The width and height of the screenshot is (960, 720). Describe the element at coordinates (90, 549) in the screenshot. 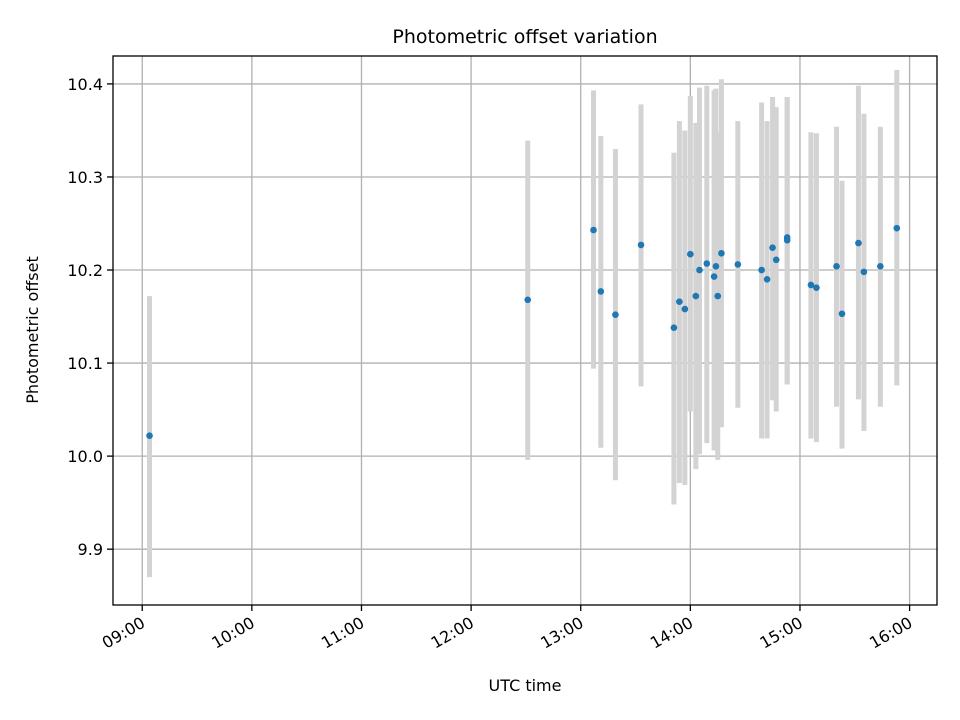

I see `y-tick-label: 9.9` at that location.